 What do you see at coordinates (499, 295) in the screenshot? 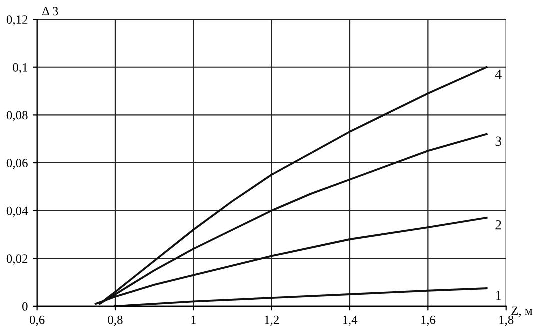
I see `series-label: 1` at bounding box center [499, 295].